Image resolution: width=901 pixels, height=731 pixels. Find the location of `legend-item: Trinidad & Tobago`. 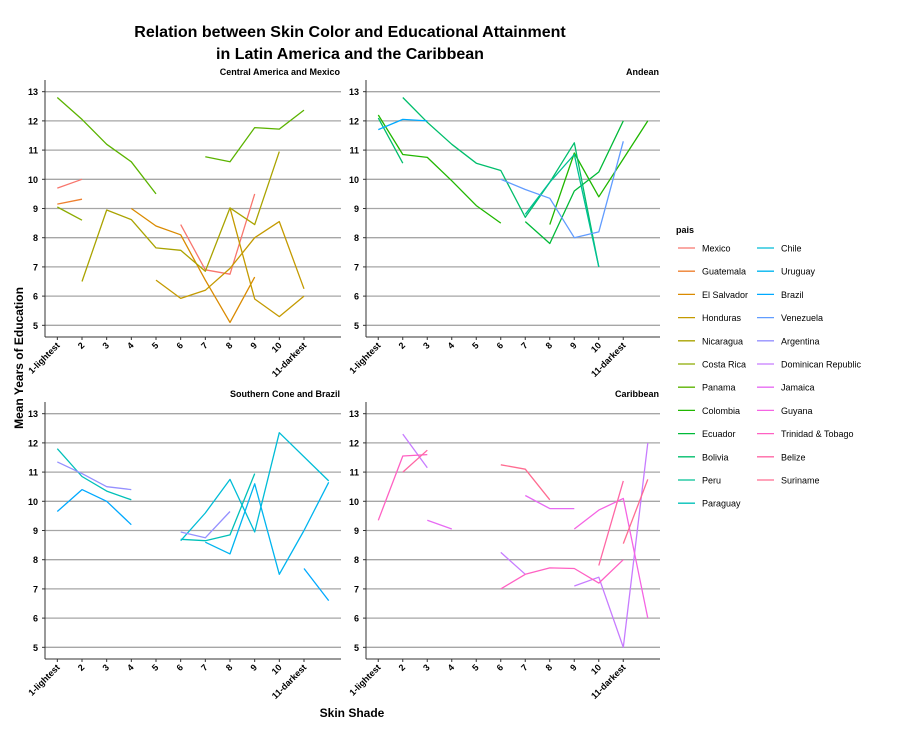

legend-item: Trinidad & Tobago is located at coordinates (805, 434).